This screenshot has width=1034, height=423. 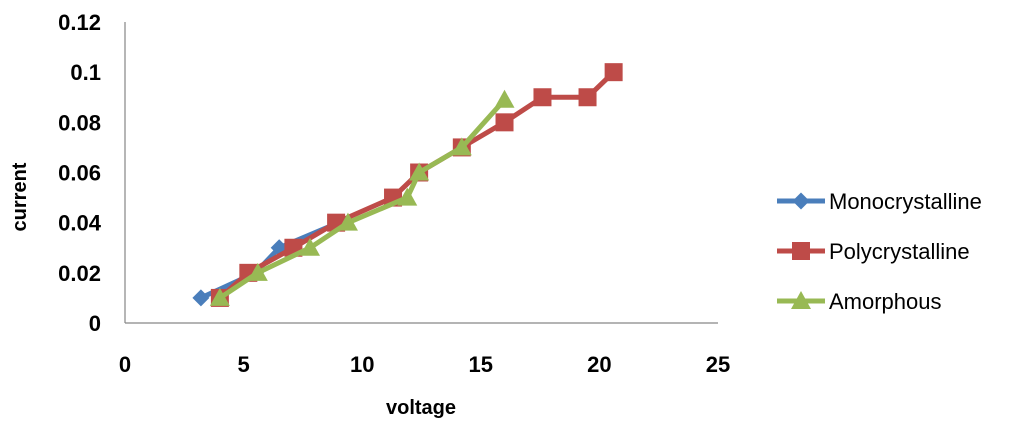 I want to click on x-tick-label: 15, so click(x=481, y=364).